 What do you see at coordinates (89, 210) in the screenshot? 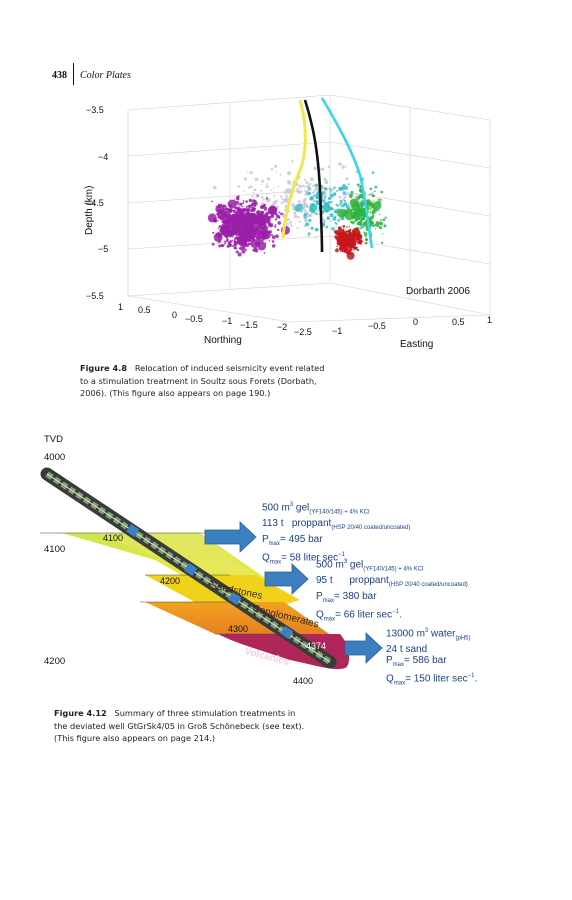
I see `depth-axis-label: Depth (km)` at bounding box center [89, 210].